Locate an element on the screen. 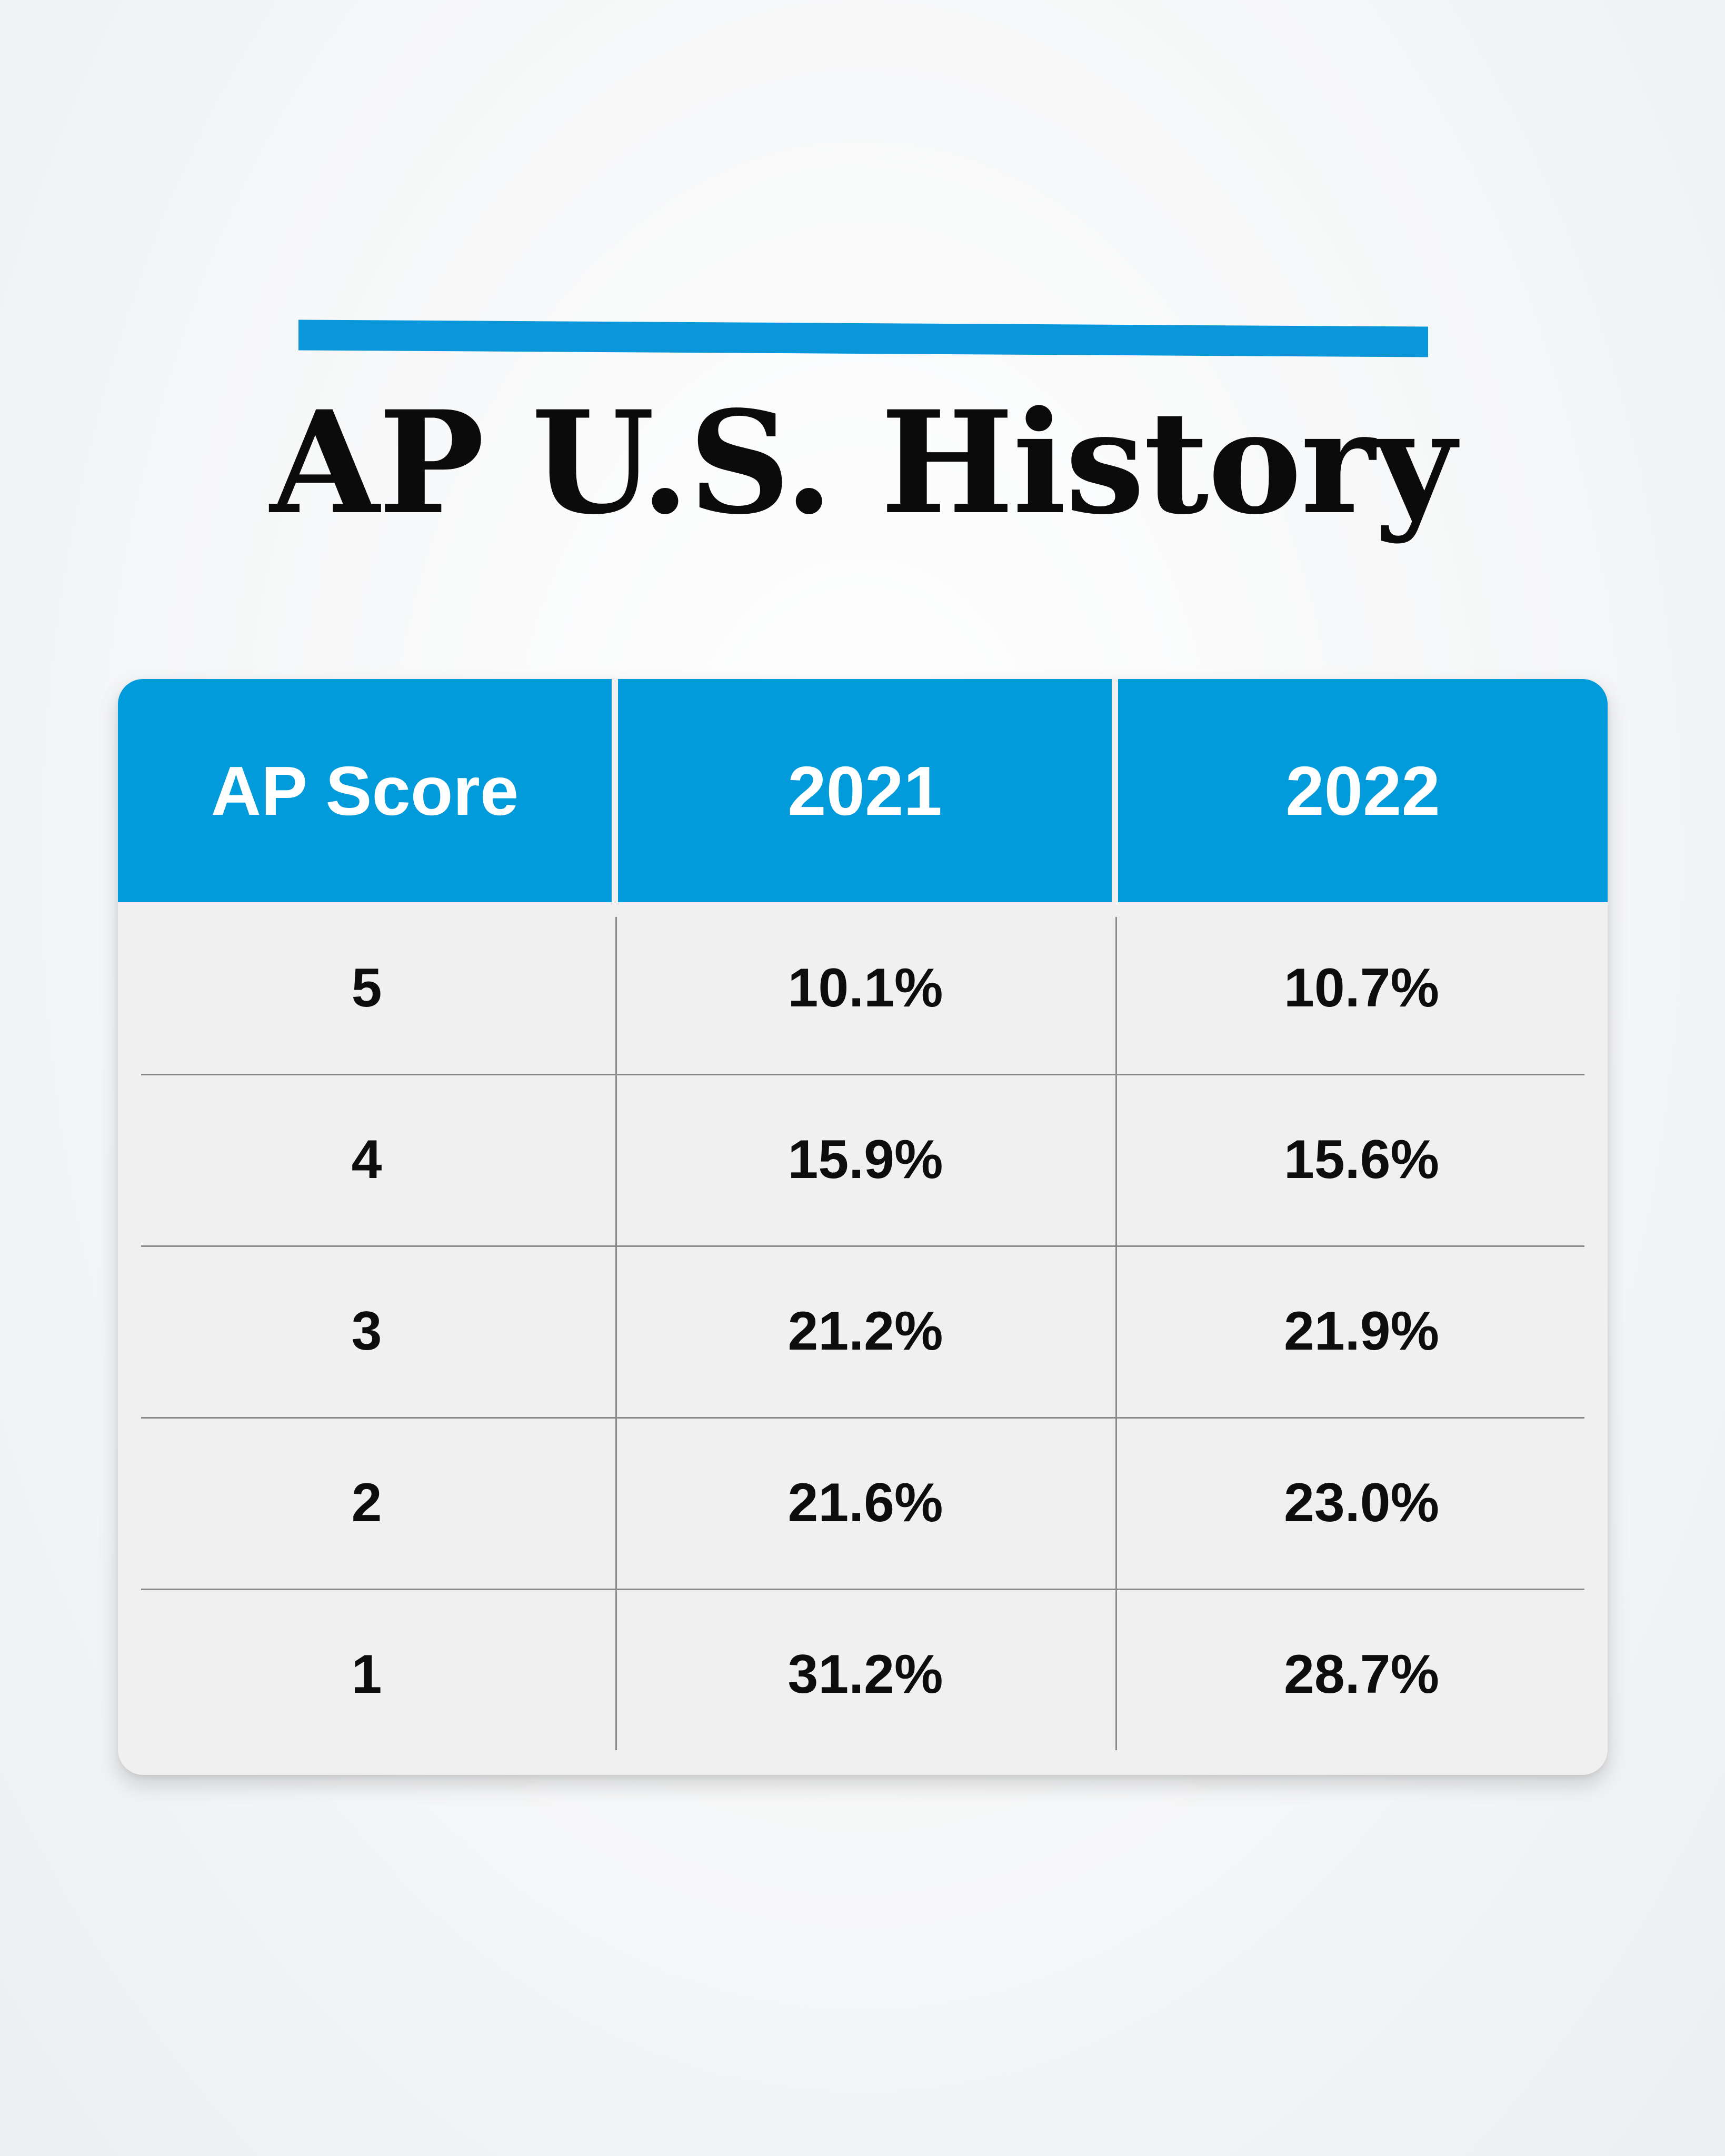  table-row: 4 15.9% 15.6% is located at coordinates (863, 1159).